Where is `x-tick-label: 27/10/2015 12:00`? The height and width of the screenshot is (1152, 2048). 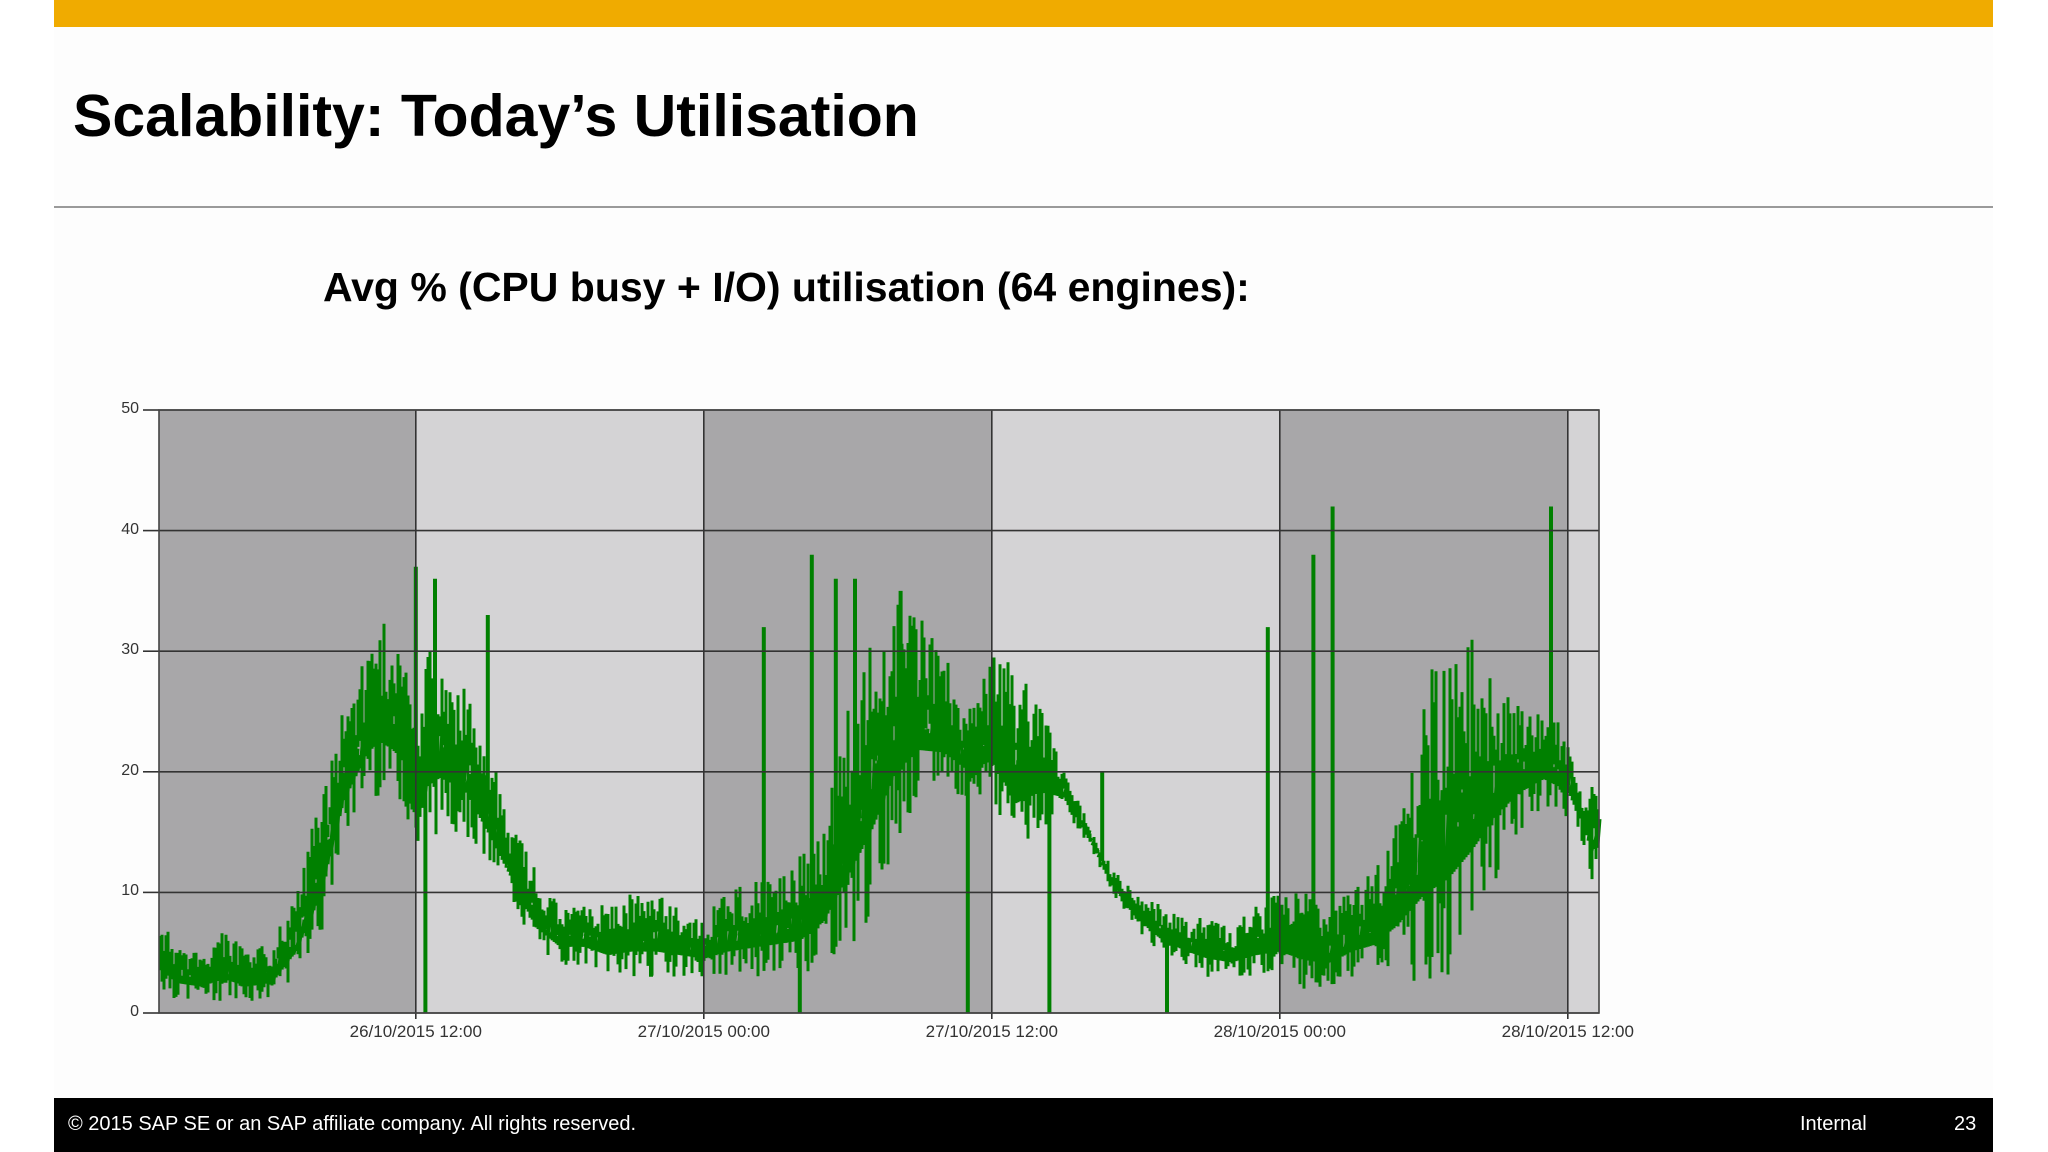 x-tick-label: 27/10/2015 12:00 is located at coordinates (991, 1031).